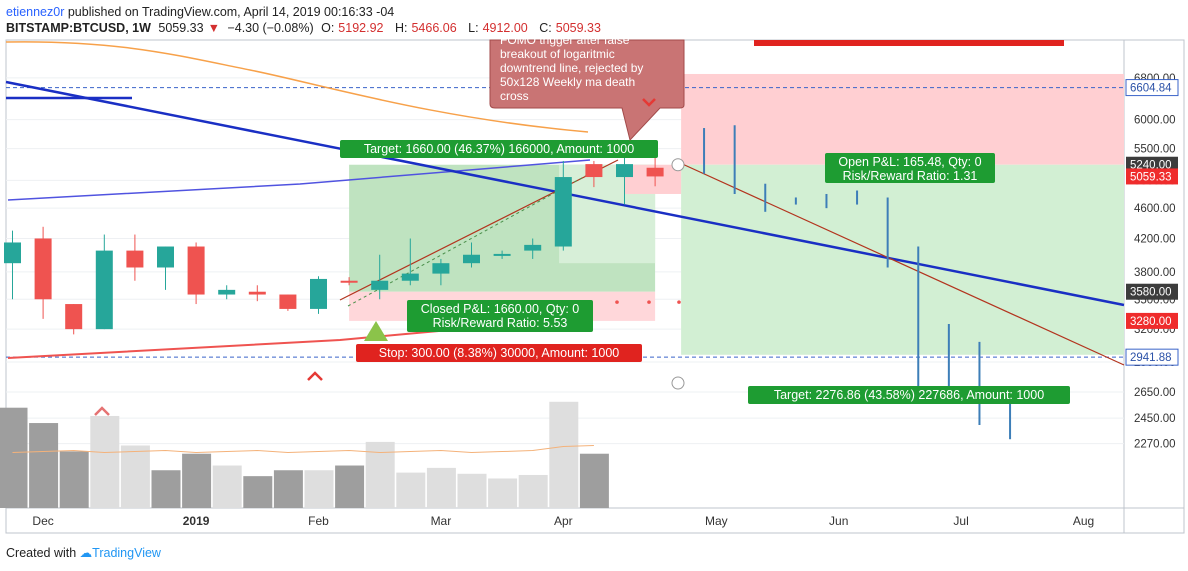 The width and height of the screenshot is (1188, 571). Describe the element at coordinates (557, 54) in the screenshot. I see `callout-text: breakout of logaritmic` at that location.